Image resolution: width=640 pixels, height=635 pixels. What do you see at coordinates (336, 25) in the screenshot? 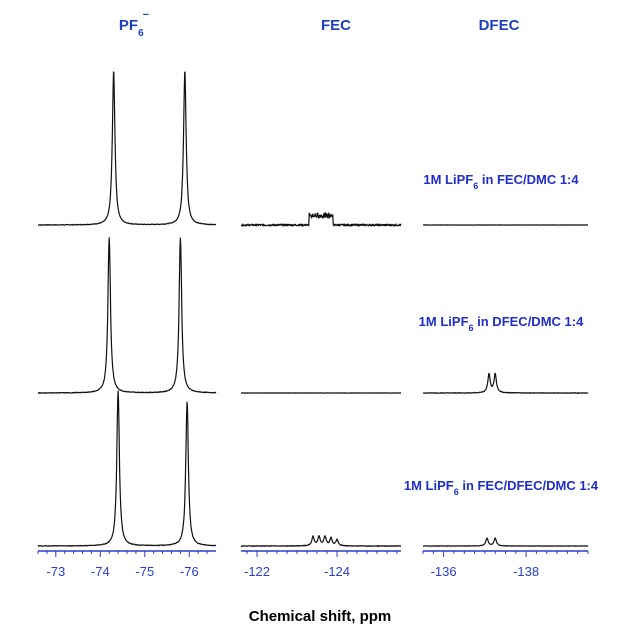
I see `column-title-fec: FEC` at bounding box center [336, 25].